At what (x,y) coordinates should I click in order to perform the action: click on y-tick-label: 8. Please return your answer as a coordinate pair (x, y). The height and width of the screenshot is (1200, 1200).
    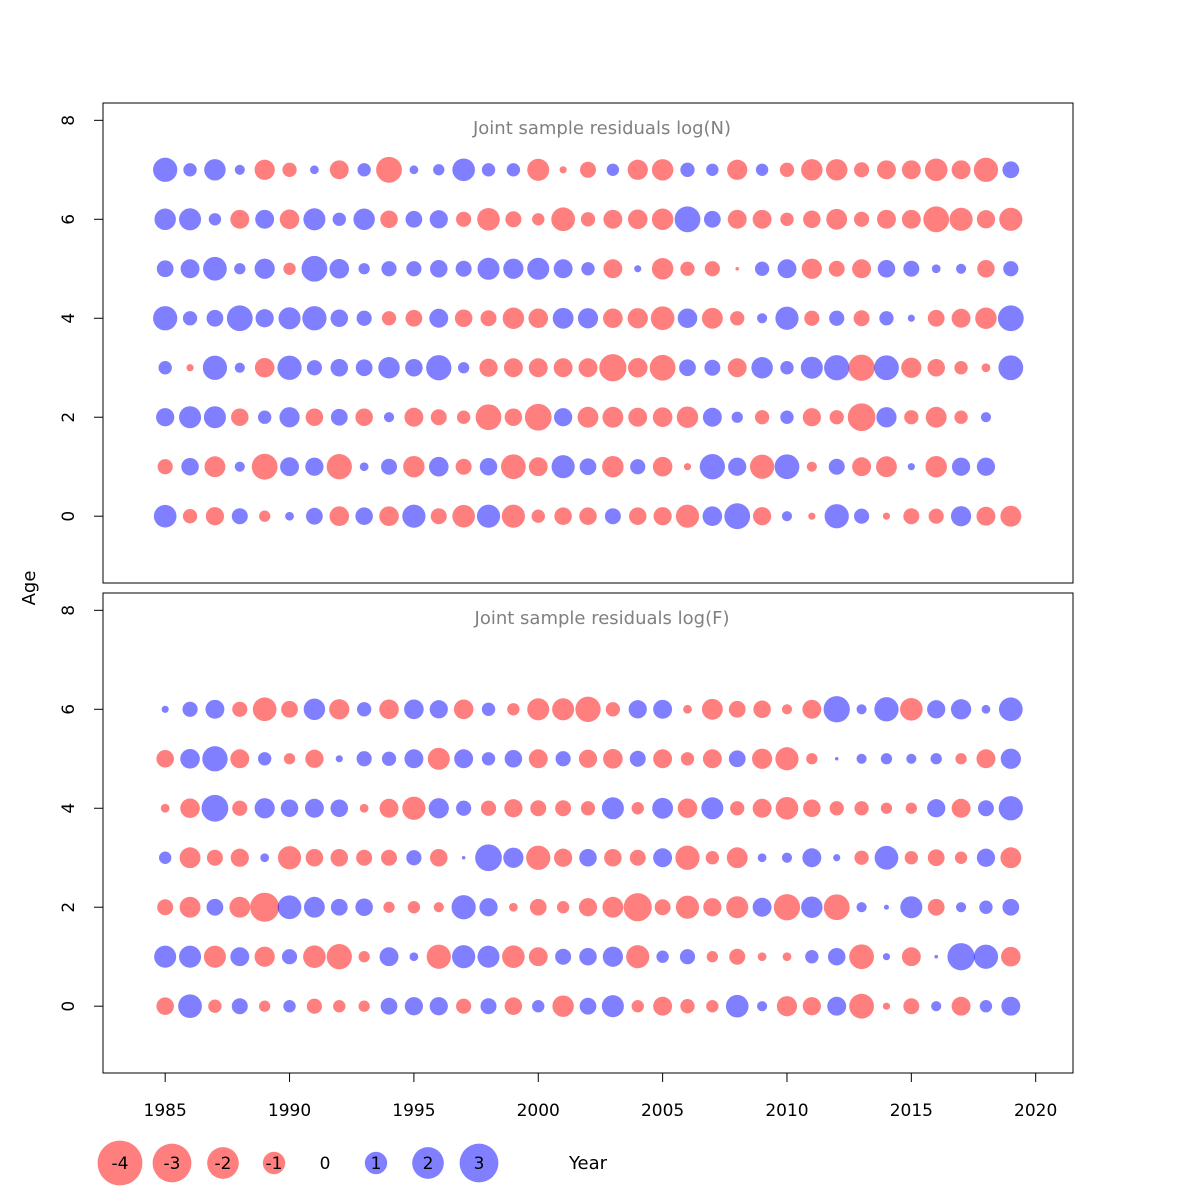
    Looking at the image, I should click on (69, 120).